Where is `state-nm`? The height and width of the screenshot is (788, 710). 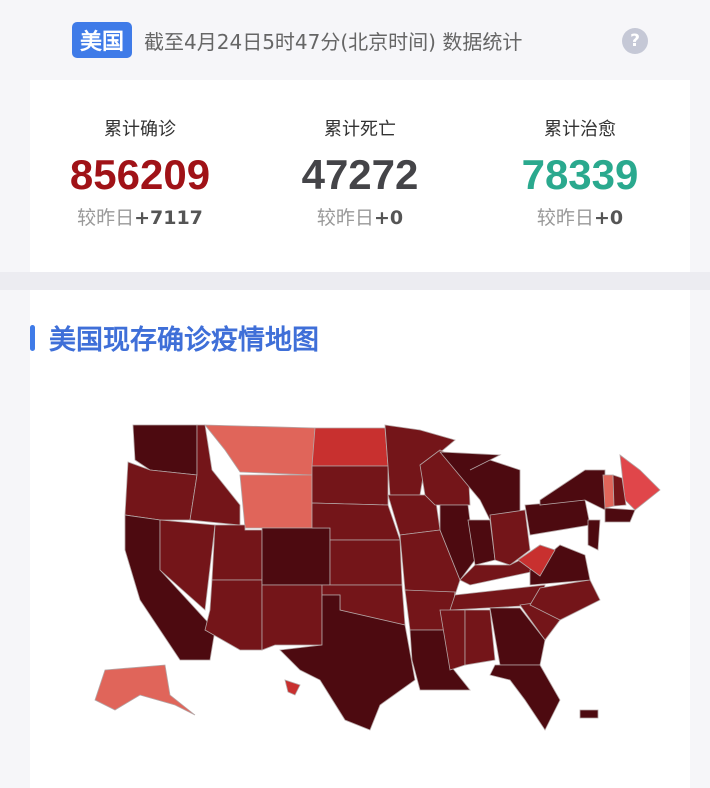
state-nm is located at coordinates (292, 617).